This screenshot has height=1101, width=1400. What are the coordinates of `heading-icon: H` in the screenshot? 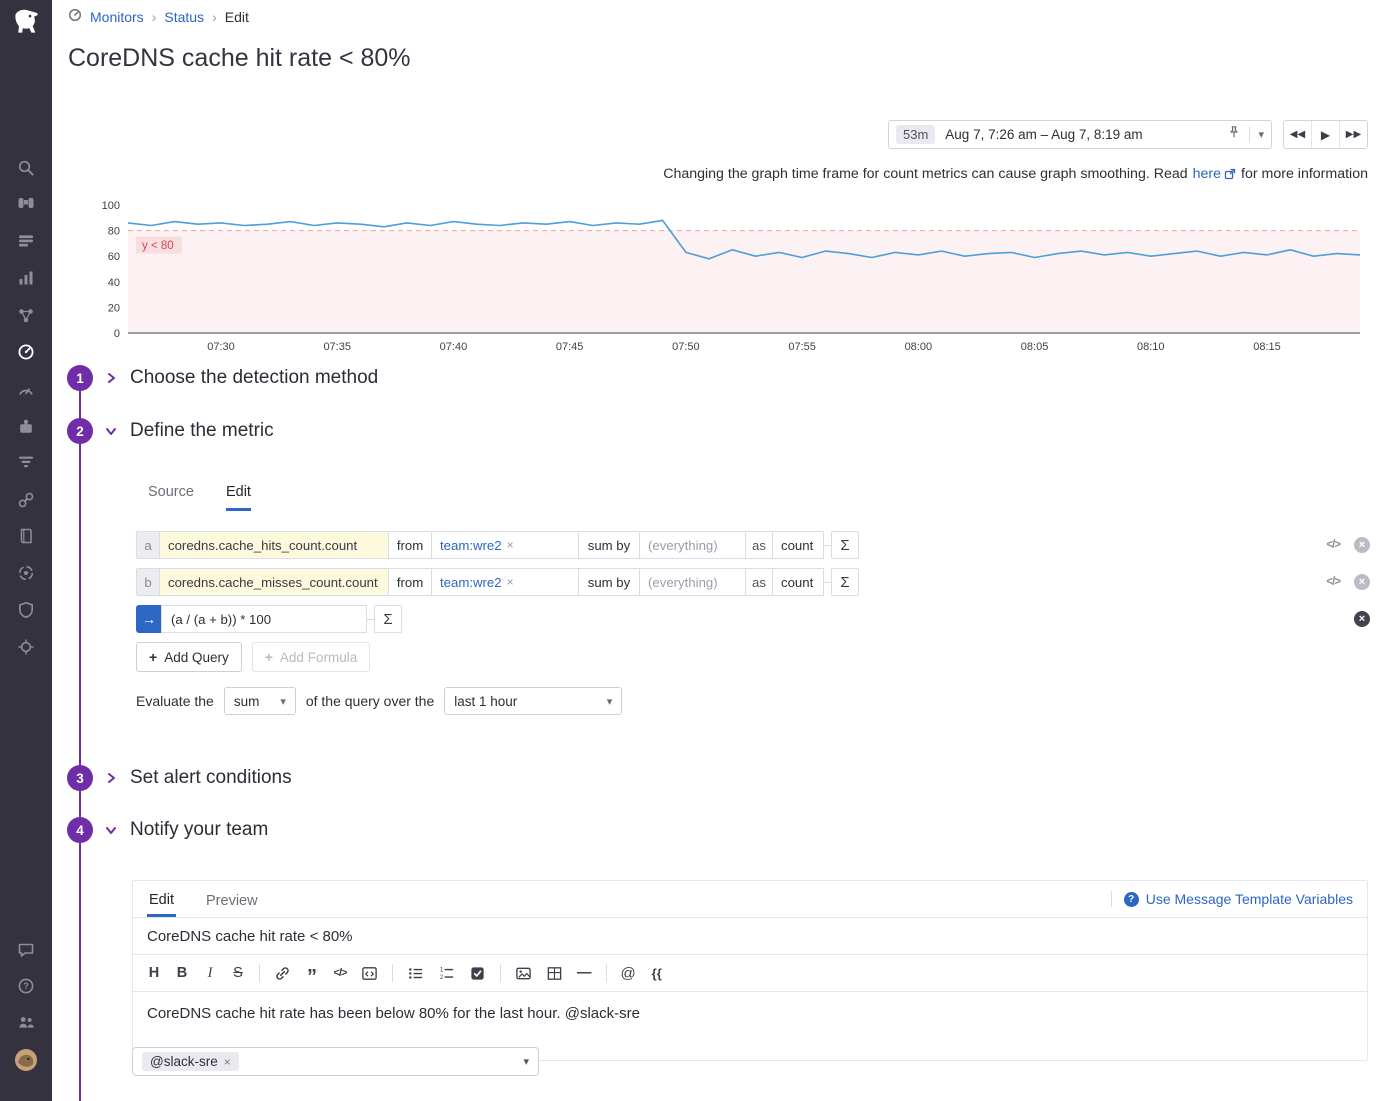 It's located at (154, 973).